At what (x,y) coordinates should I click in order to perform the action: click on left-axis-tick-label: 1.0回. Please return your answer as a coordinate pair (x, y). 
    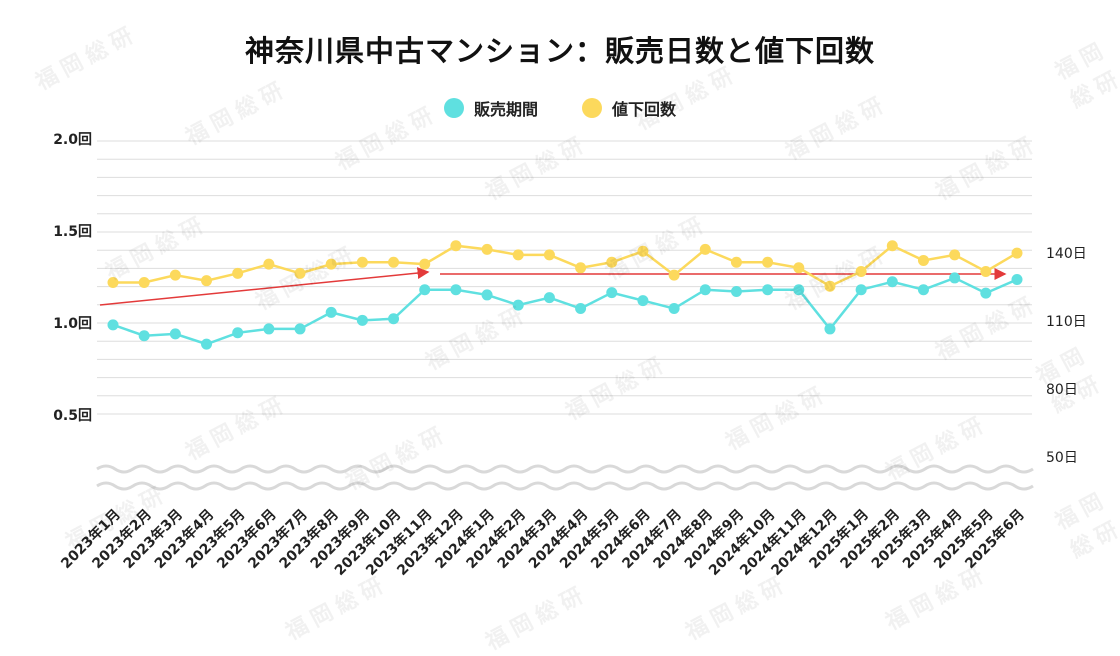
    Looking at the image, I should click on (72, 324).